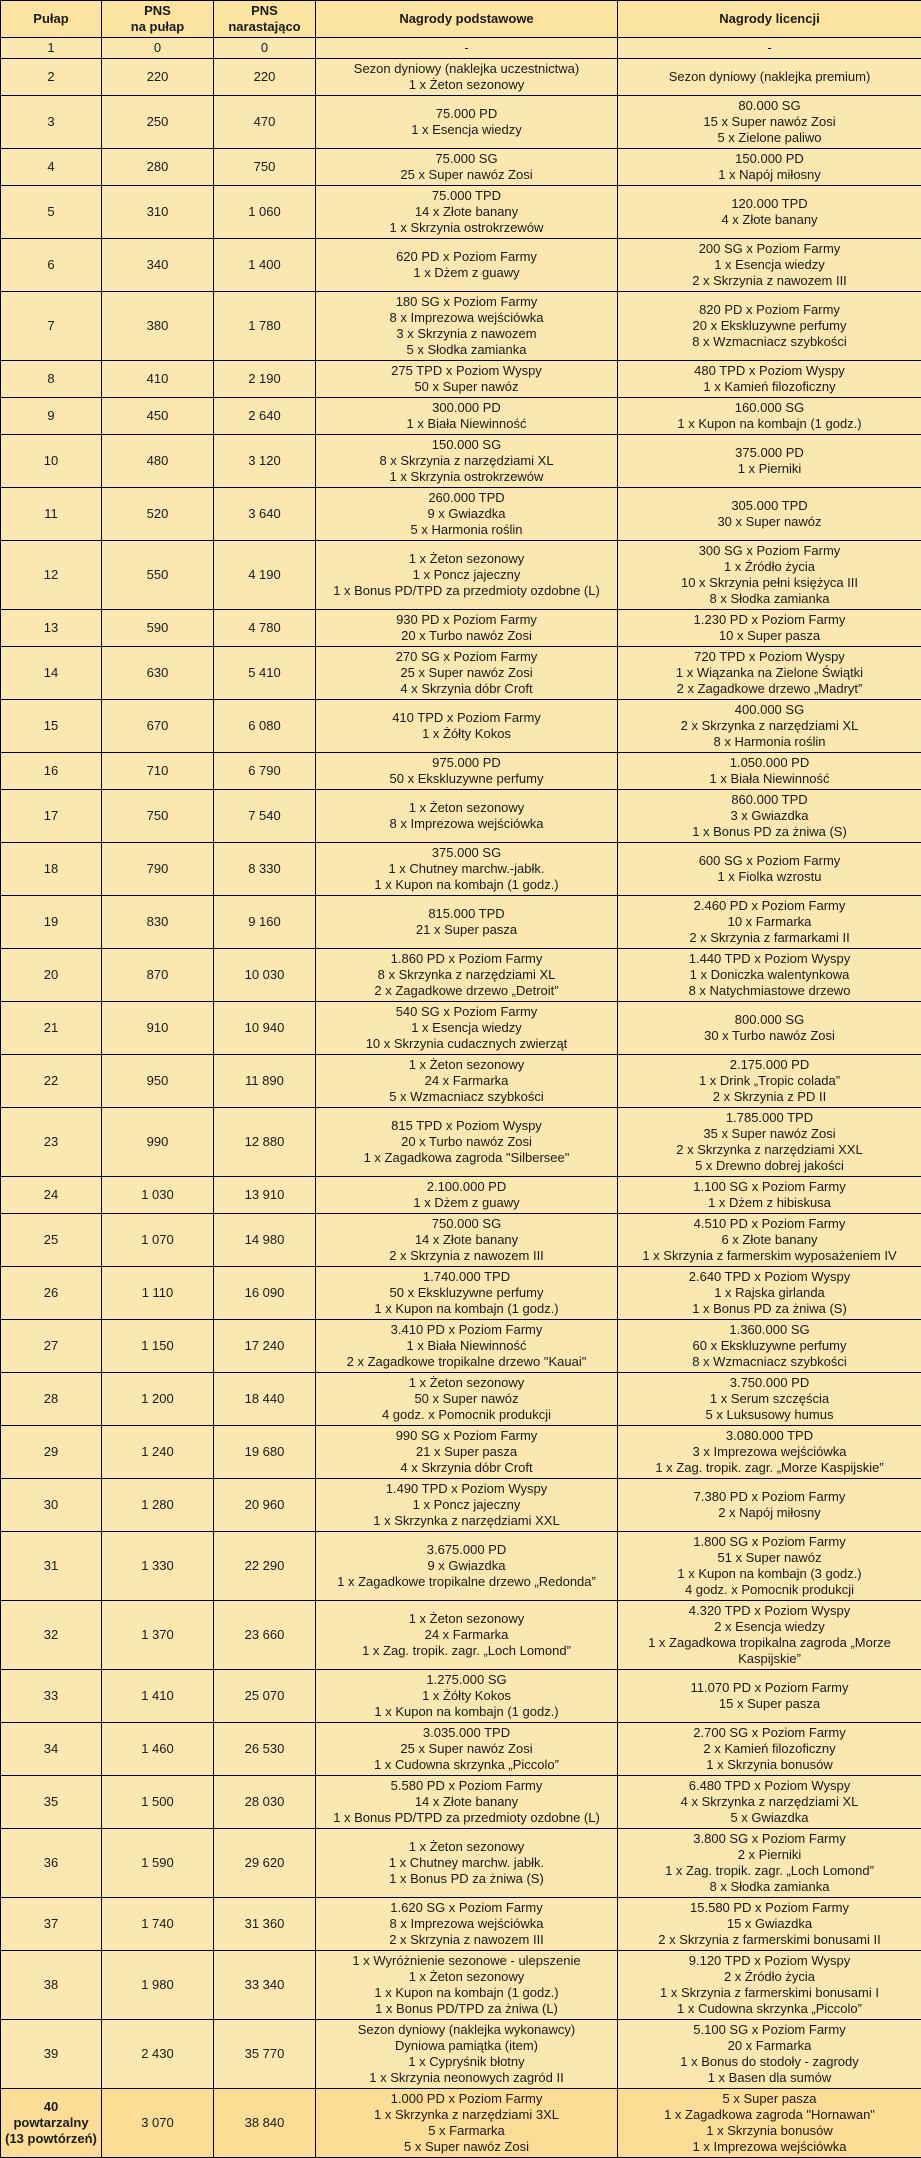 This screenshot has width=921, height=2158. What do you see at coordinates (769, 341) in the screenshot?
I see `license-line: 8 x Wzmacniacz szybkości` at bounding box center [769, 341].